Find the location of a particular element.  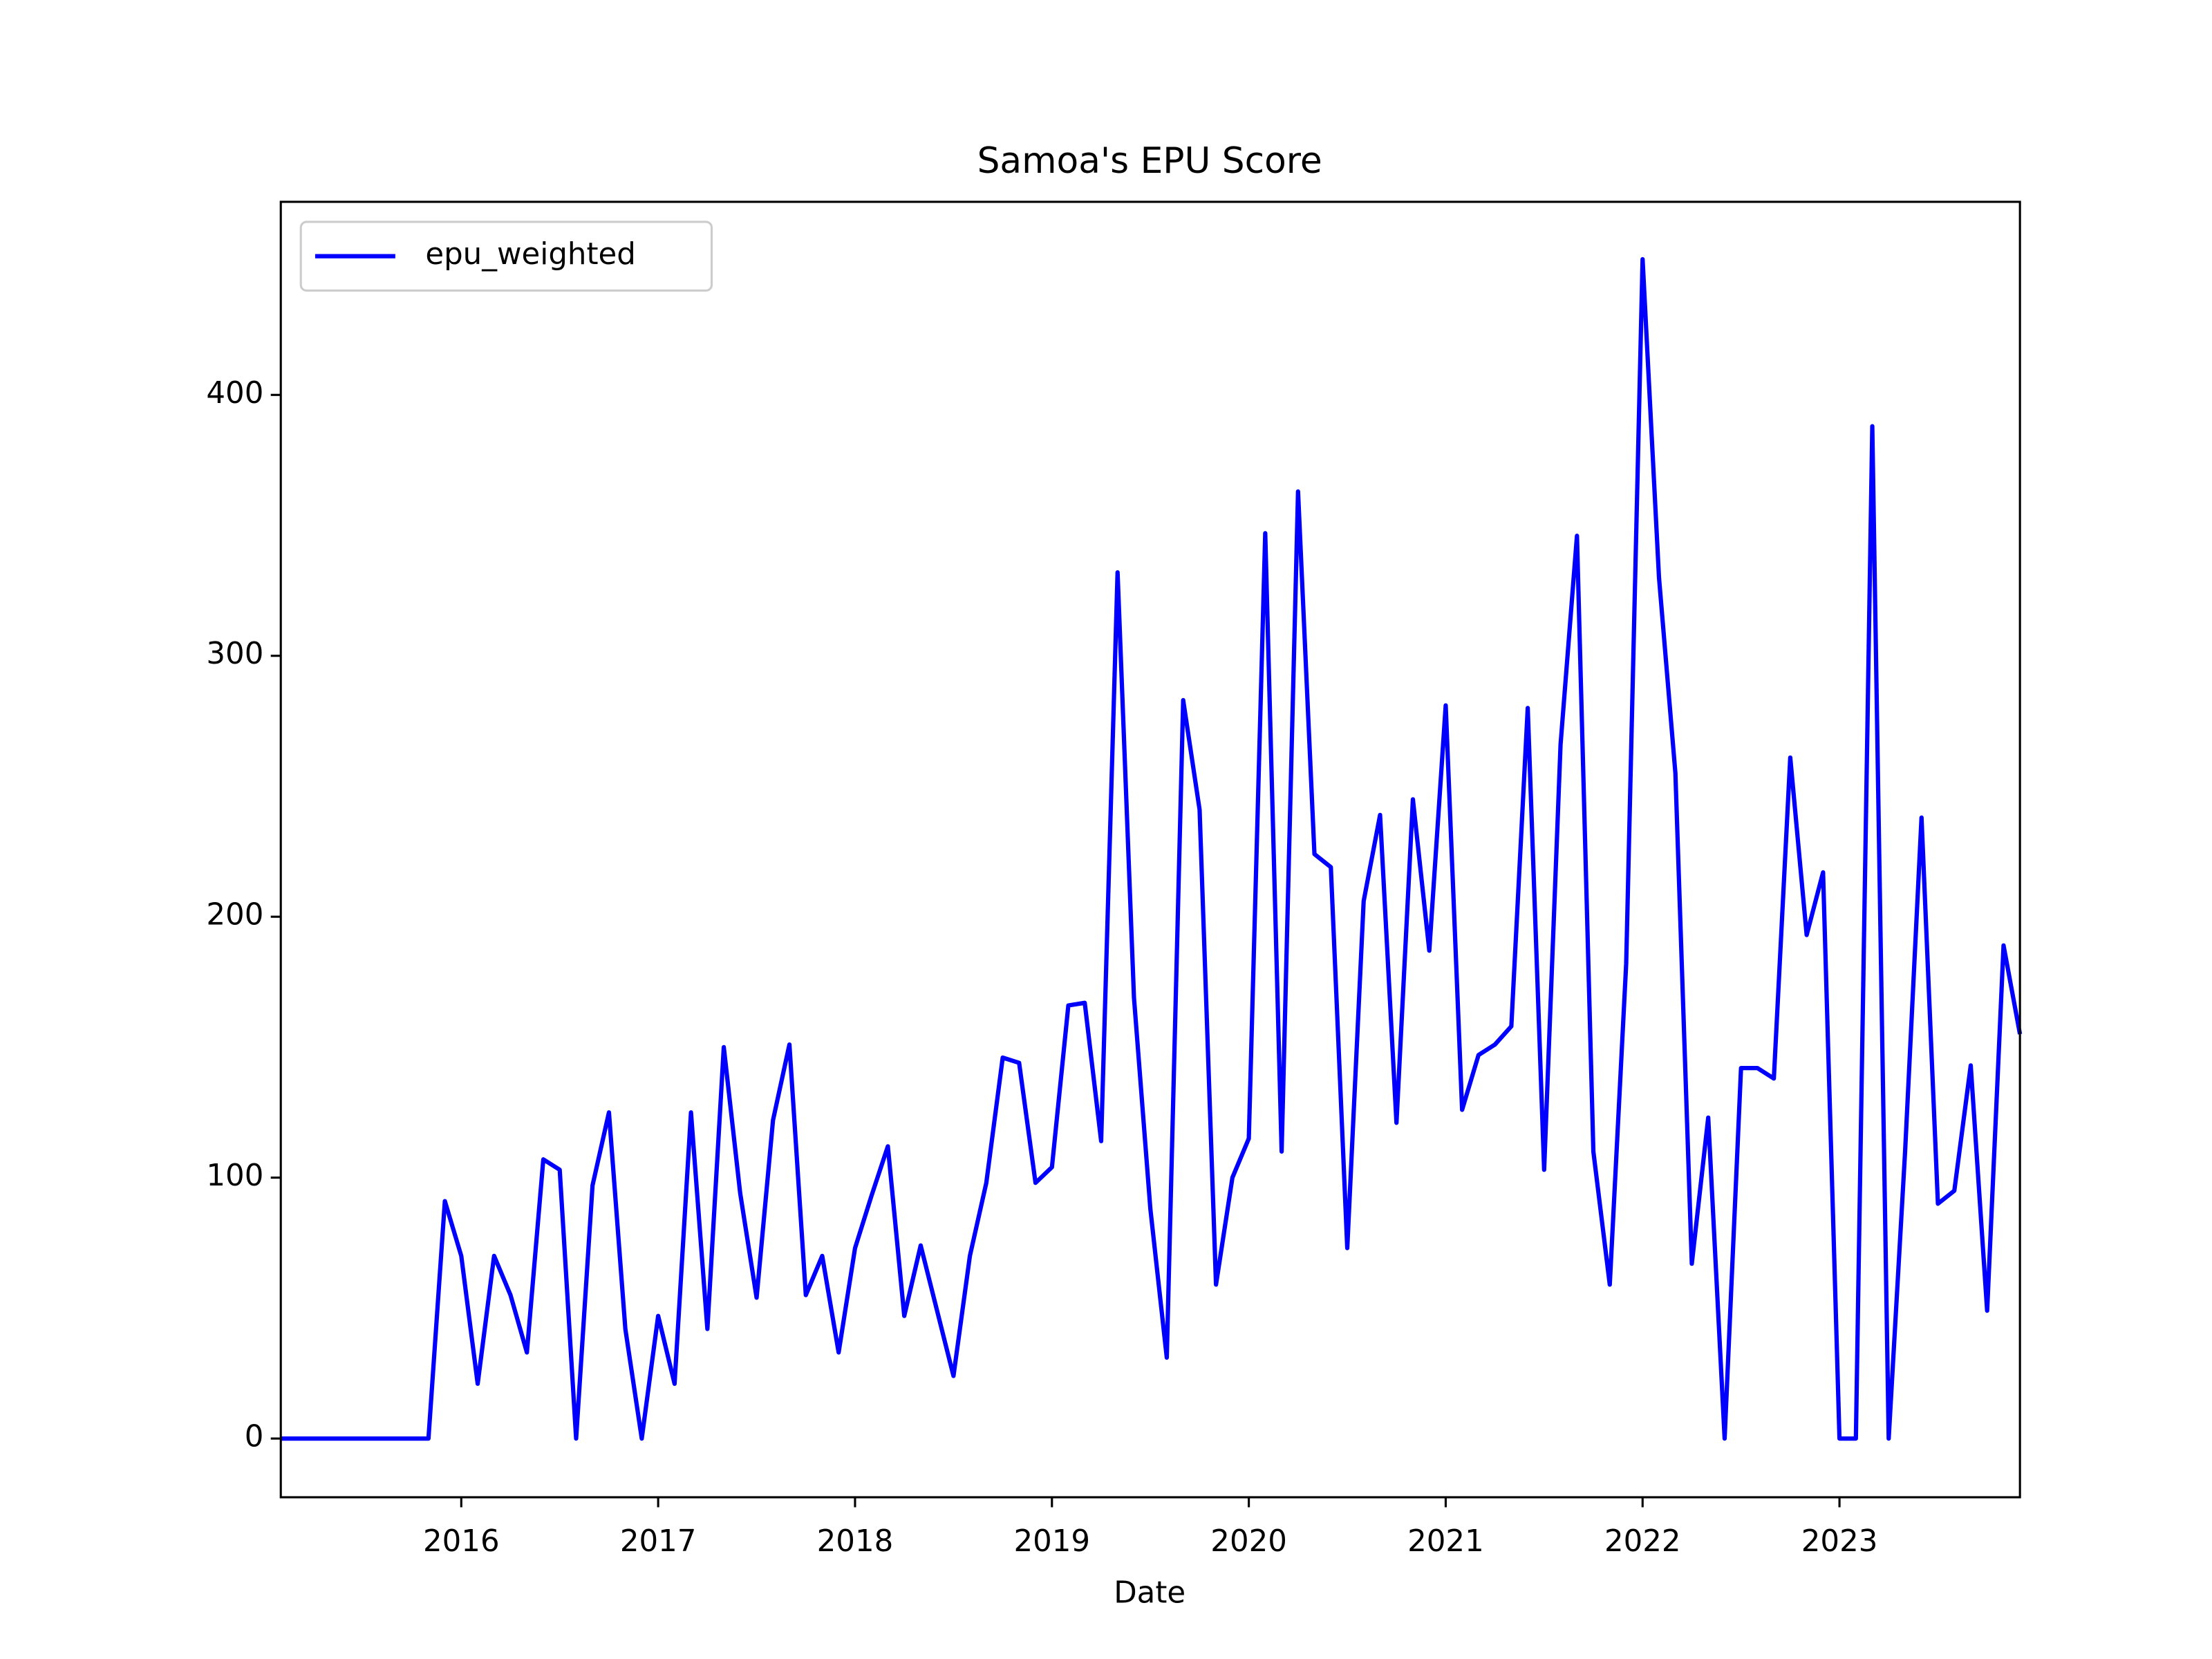

x-tick-label: 2021 is located at coordinates (1446, 1541).